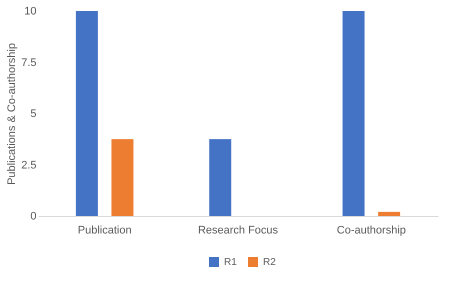 This screenshot has width=474, height=285. I want to click on x-tick-label: Publication, so click(105, 230).